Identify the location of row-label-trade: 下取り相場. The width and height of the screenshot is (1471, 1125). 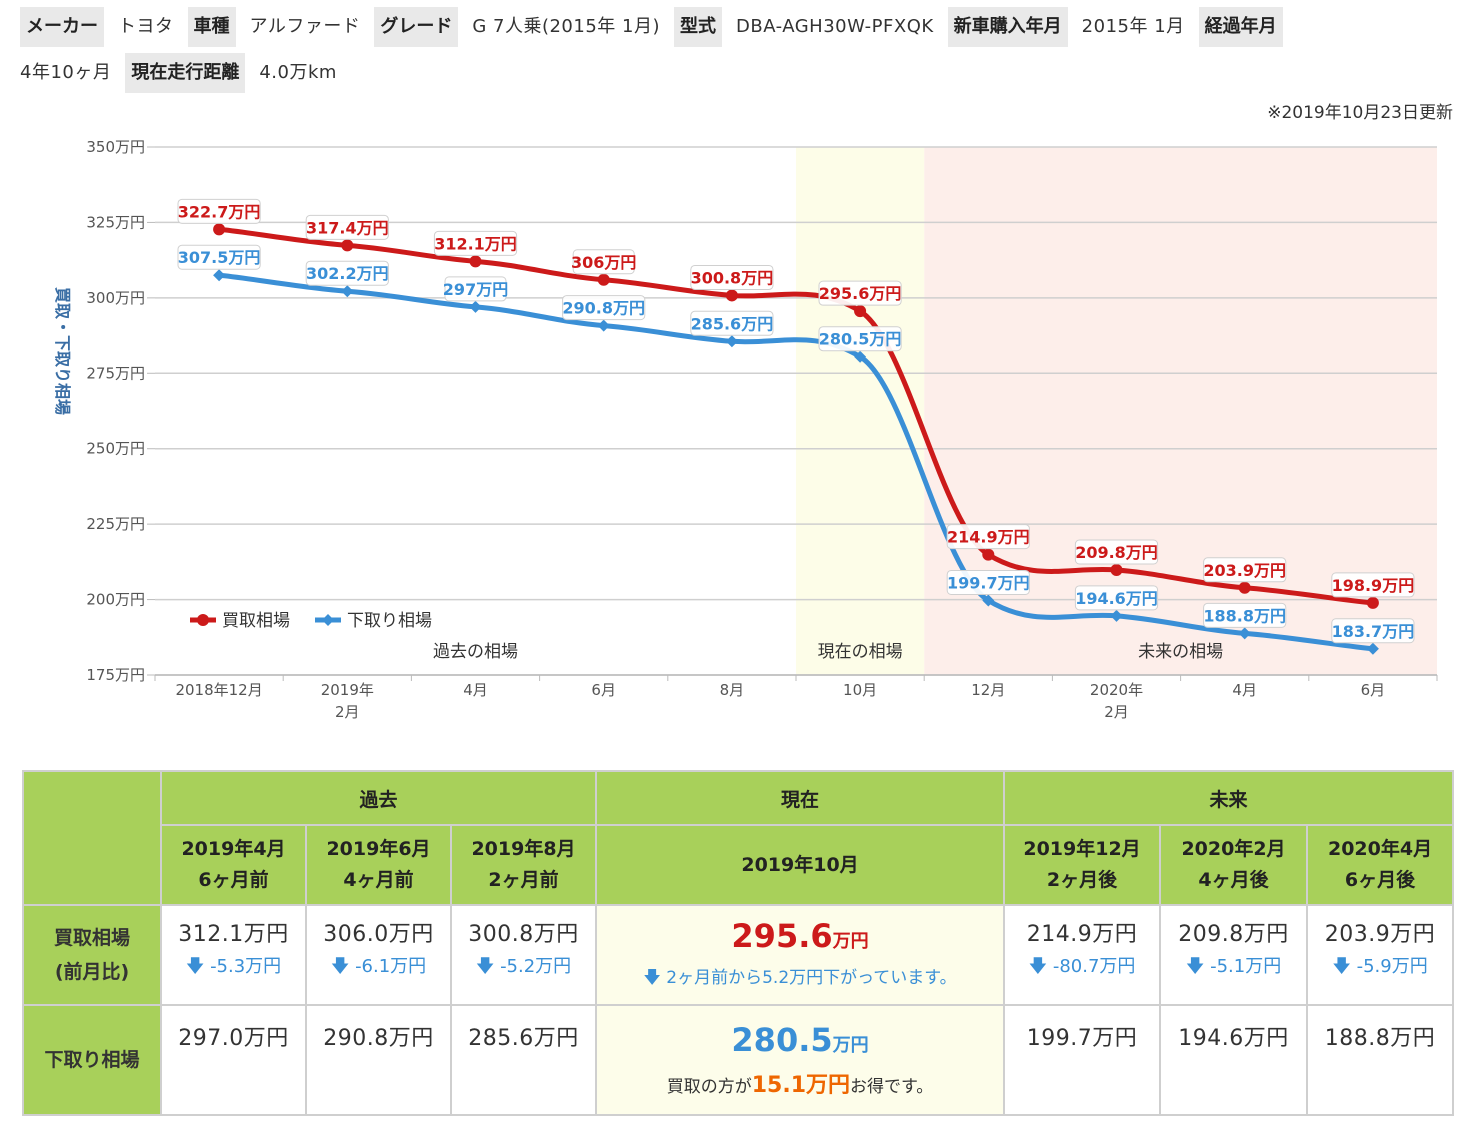
(92, 1060).